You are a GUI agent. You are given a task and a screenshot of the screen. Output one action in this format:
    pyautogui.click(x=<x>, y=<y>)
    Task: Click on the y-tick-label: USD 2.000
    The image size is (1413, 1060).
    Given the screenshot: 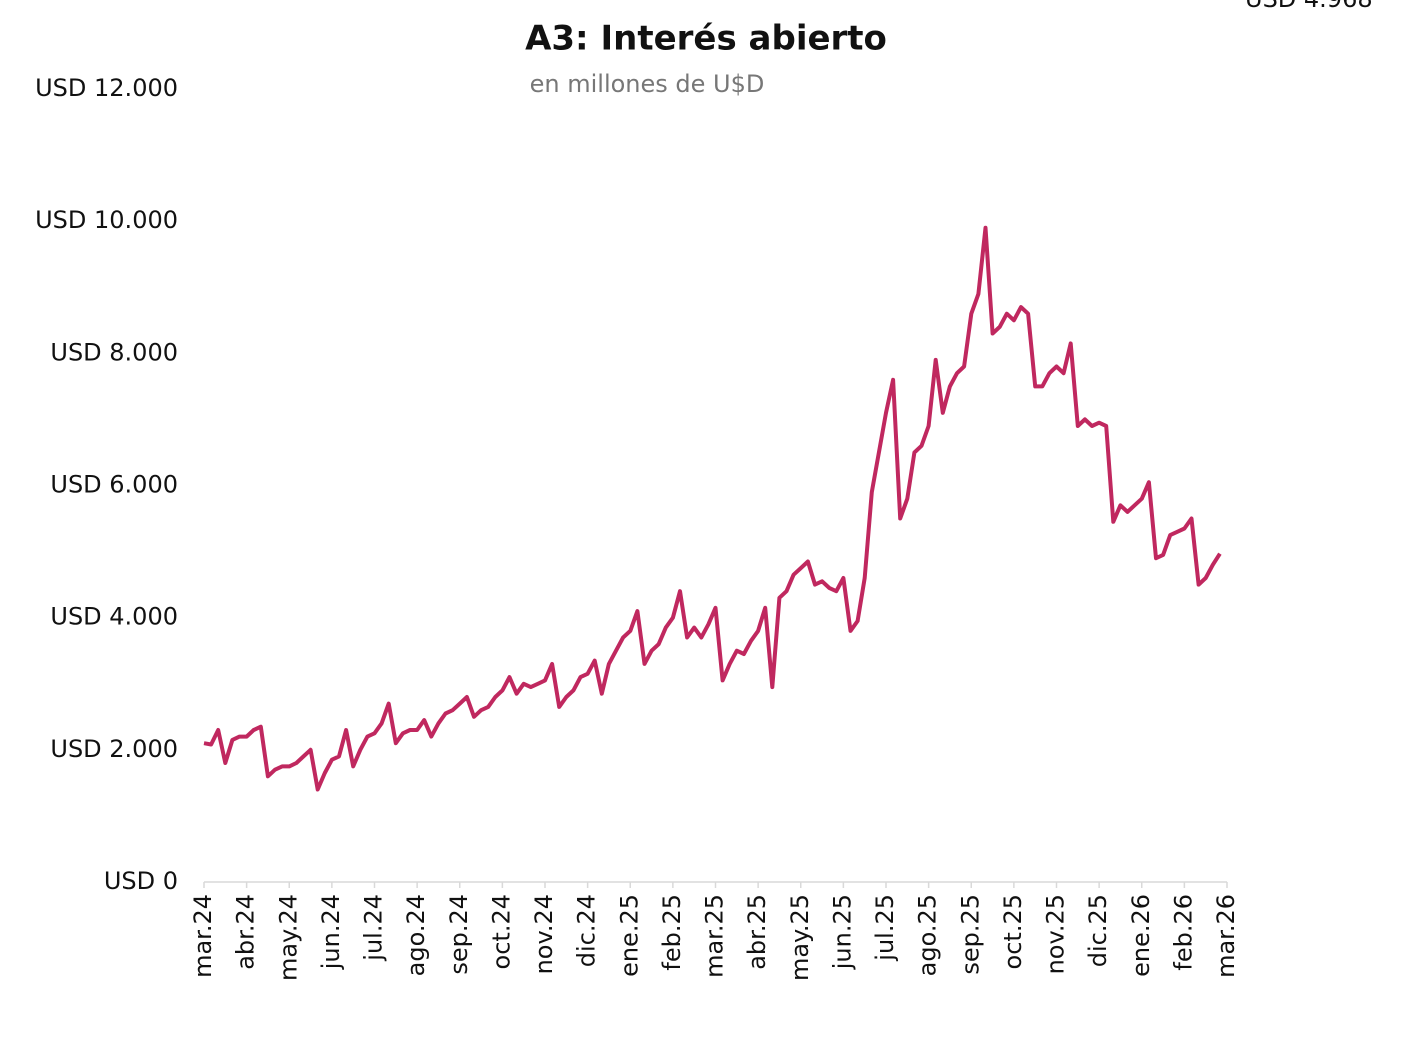 What is the action you would take?
    pyautogui.click(x=114, y=749)
    